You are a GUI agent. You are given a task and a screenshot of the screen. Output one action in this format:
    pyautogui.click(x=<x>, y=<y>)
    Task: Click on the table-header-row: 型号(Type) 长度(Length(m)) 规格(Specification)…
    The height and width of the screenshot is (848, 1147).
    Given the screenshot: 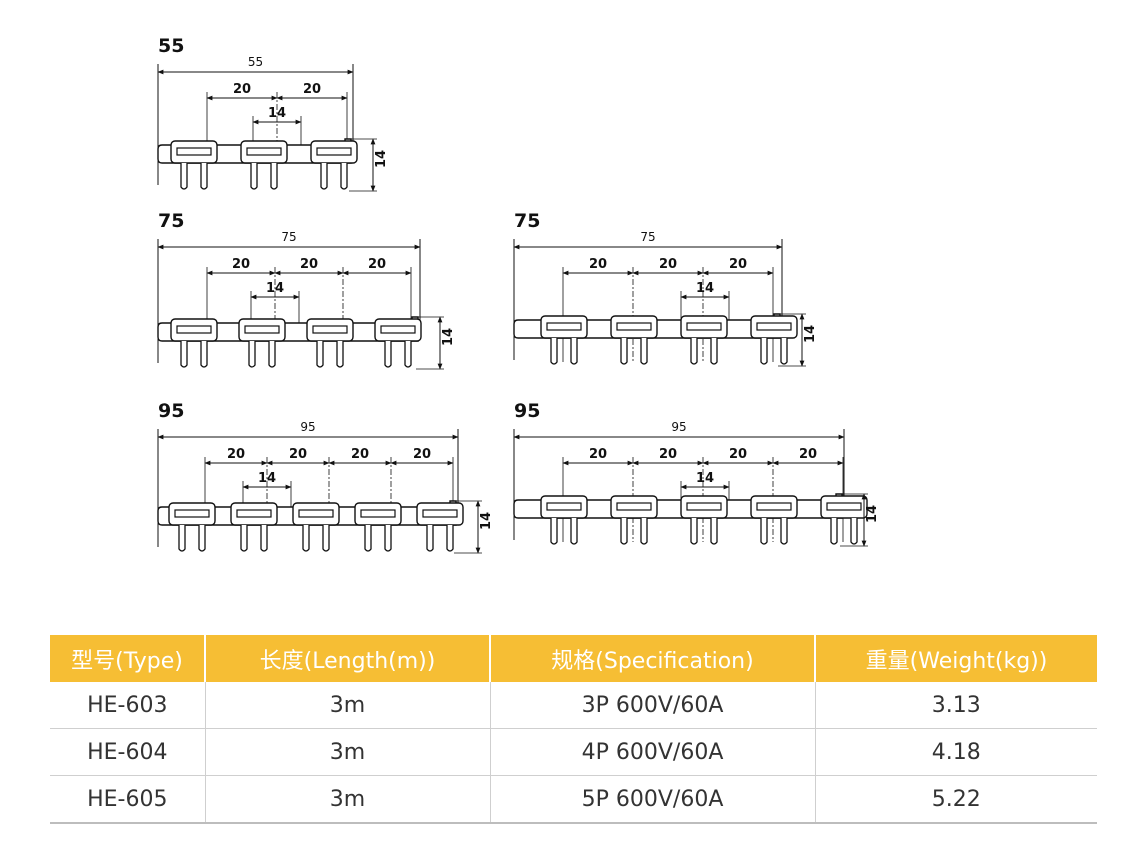 What is the action you would take?
    pyautogui.click(x=573, y=658)
    